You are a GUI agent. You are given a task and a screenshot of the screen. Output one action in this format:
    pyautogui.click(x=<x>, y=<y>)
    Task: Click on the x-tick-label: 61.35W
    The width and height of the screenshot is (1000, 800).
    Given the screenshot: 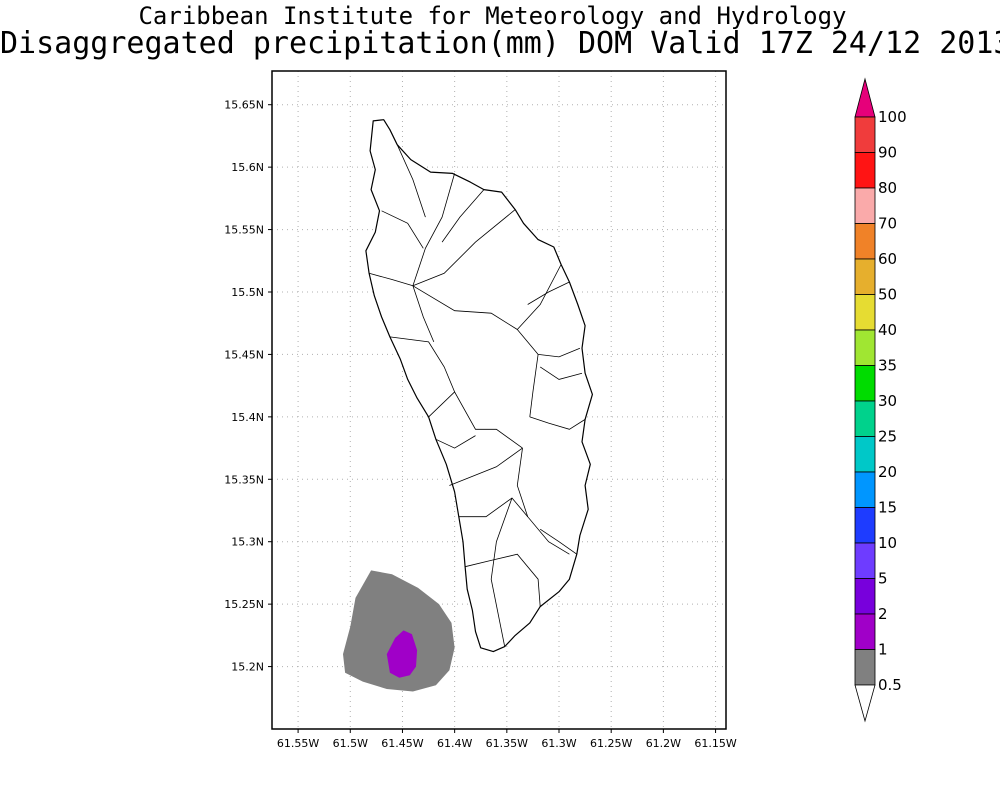 What is the action you would take?
    pyautogui.click(x=507, y=743)
    